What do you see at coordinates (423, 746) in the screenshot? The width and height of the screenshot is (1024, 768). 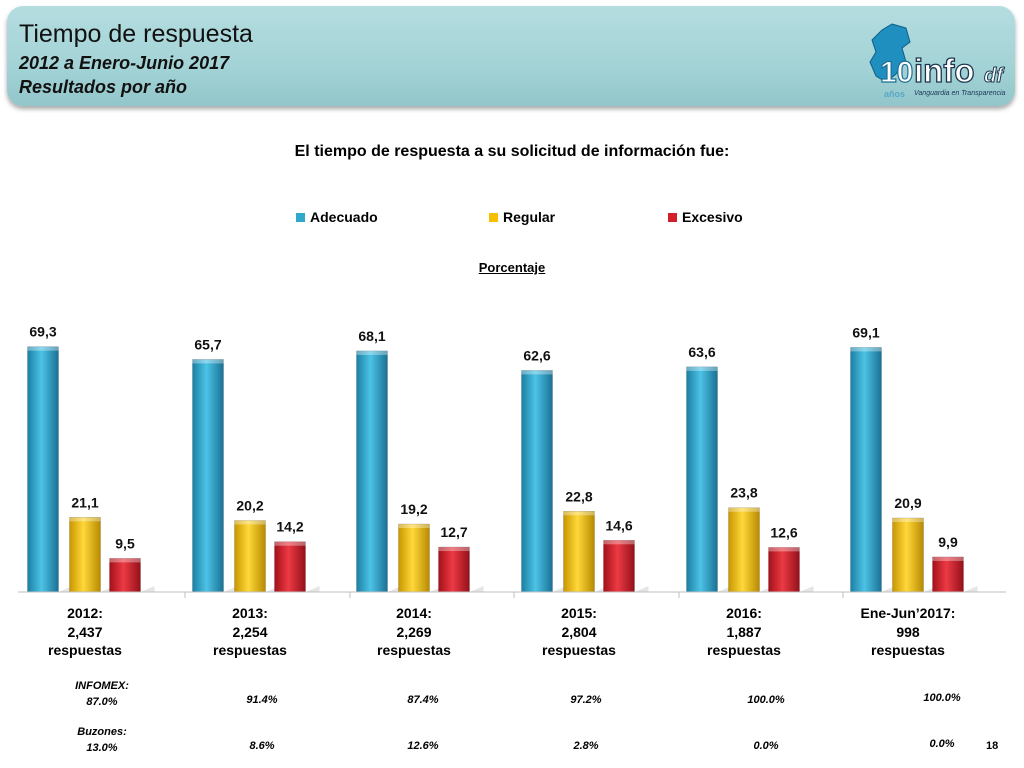 I see `buzones-value-2: 12.6%` at bounding box center [423, 746].